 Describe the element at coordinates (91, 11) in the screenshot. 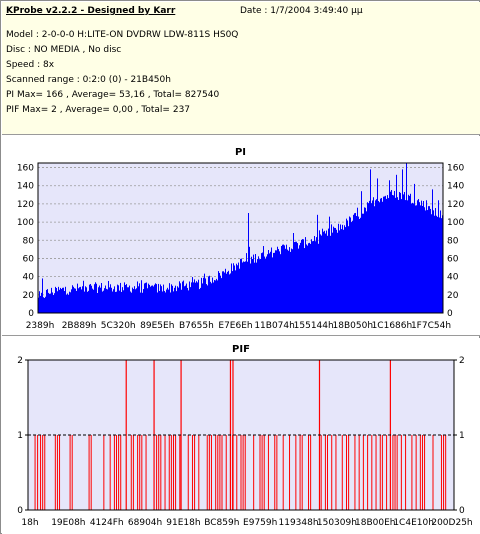

I see `app-title: KProbe v2.2.2 - Designed by Karr` at that location.